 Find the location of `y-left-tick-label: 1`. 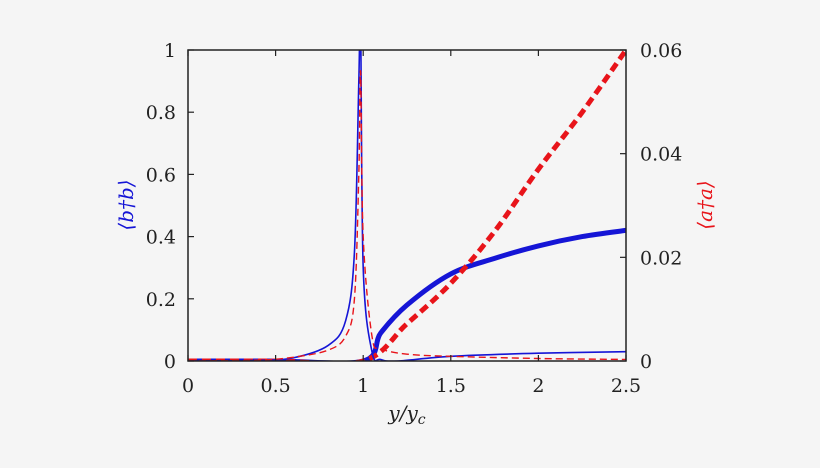

y-left-tick-label: 1 is located at coordinates (170, 51).